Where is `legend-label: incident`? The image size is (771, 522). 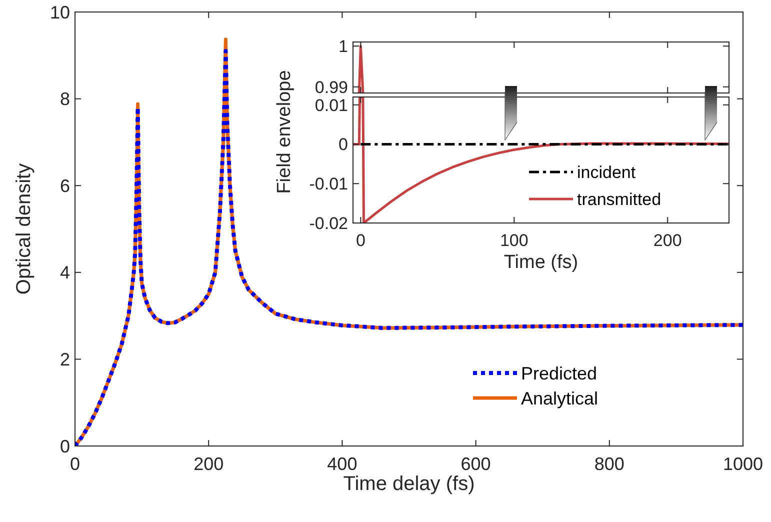
legend-label: incident is located at coordinates (606, 172).